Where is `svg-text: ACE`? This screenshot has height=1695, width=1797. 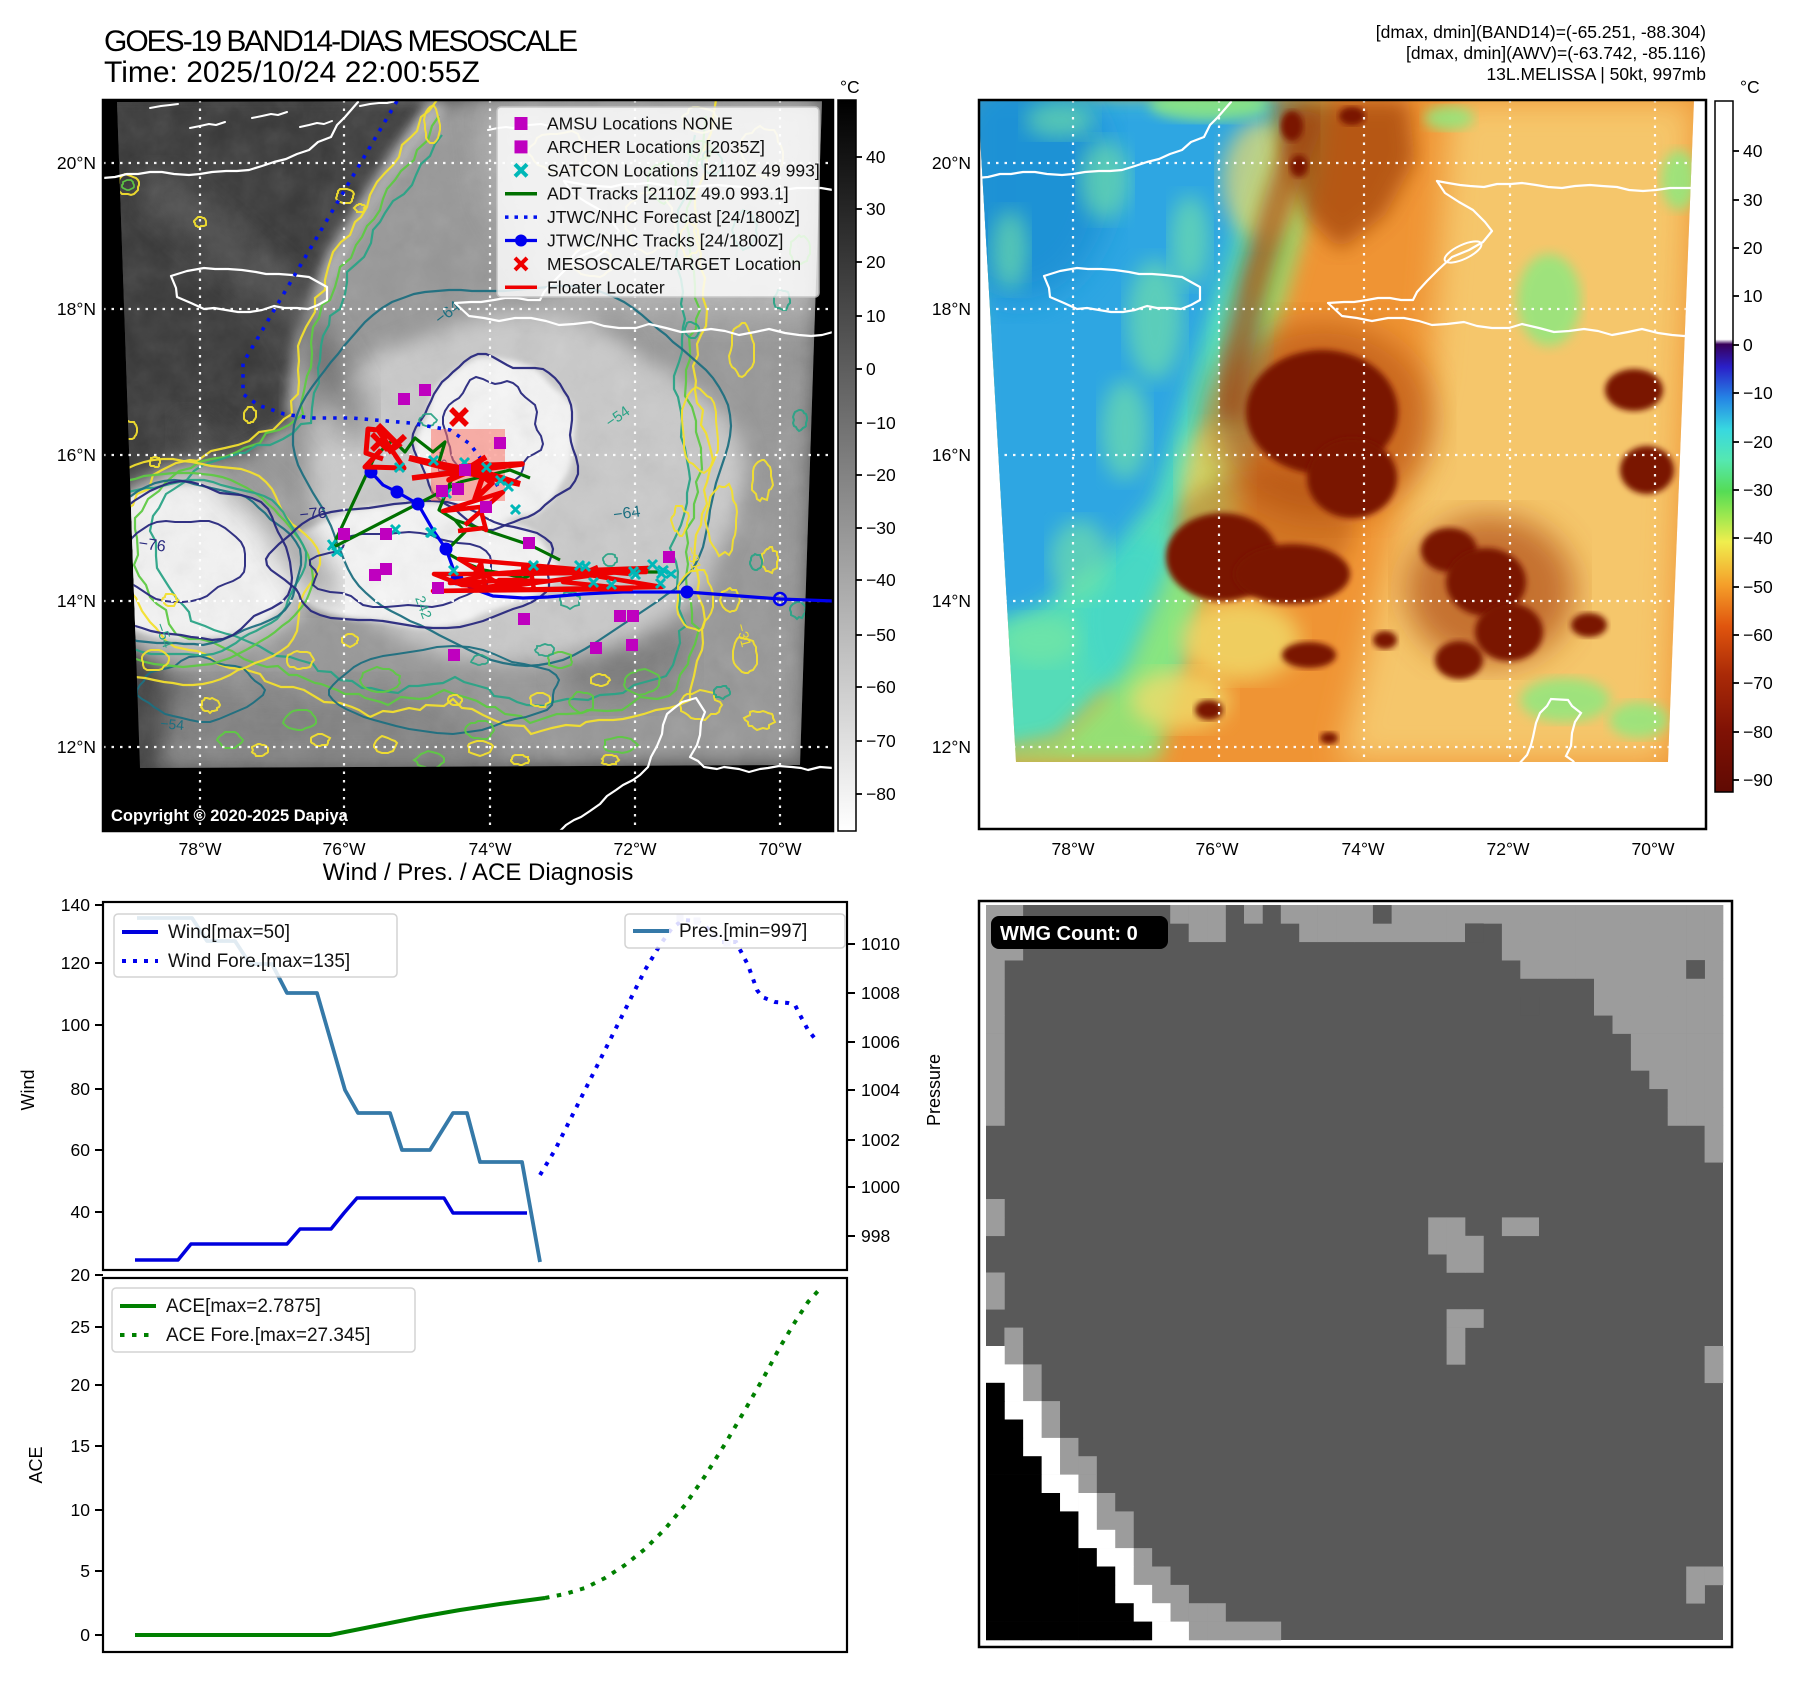 svg-text: ACE is located at coordinates (36, 1464).